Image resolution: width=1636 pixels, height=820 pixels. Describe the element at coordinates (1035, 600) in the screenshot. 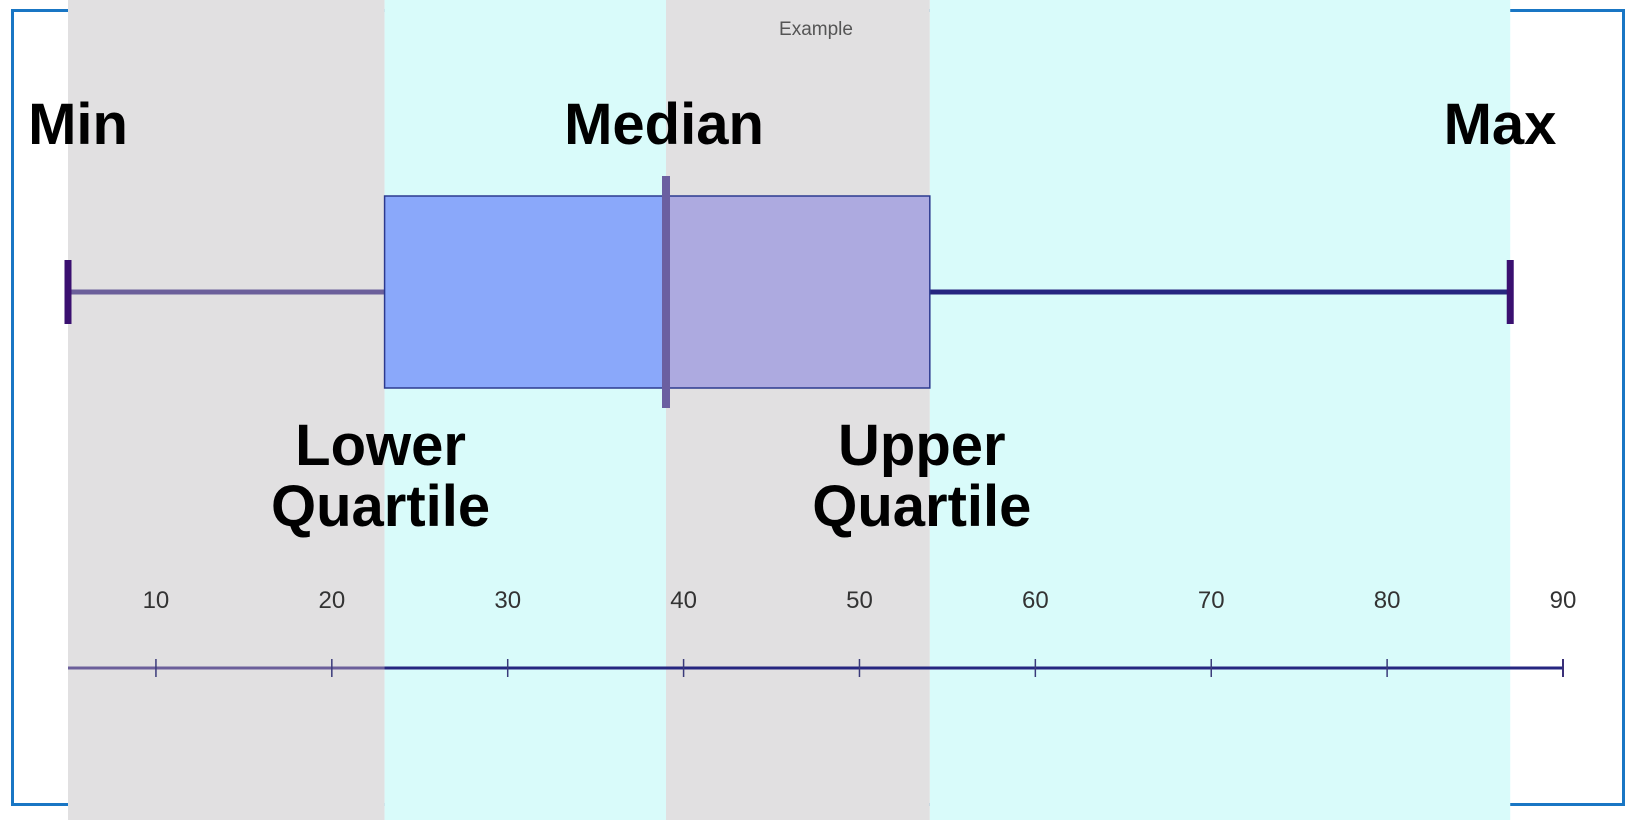

I see `tick-label-60: 60` at that location.